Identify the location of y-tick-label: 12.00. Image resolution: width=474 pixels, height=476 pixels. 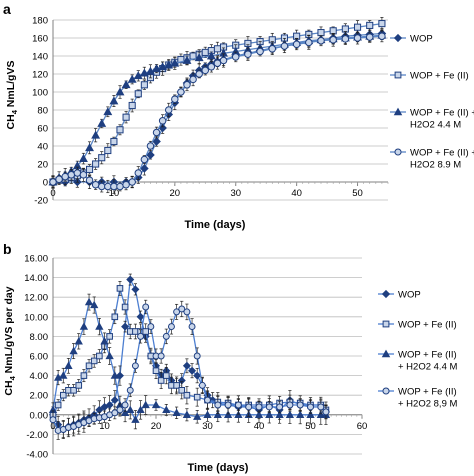
(36, 298).